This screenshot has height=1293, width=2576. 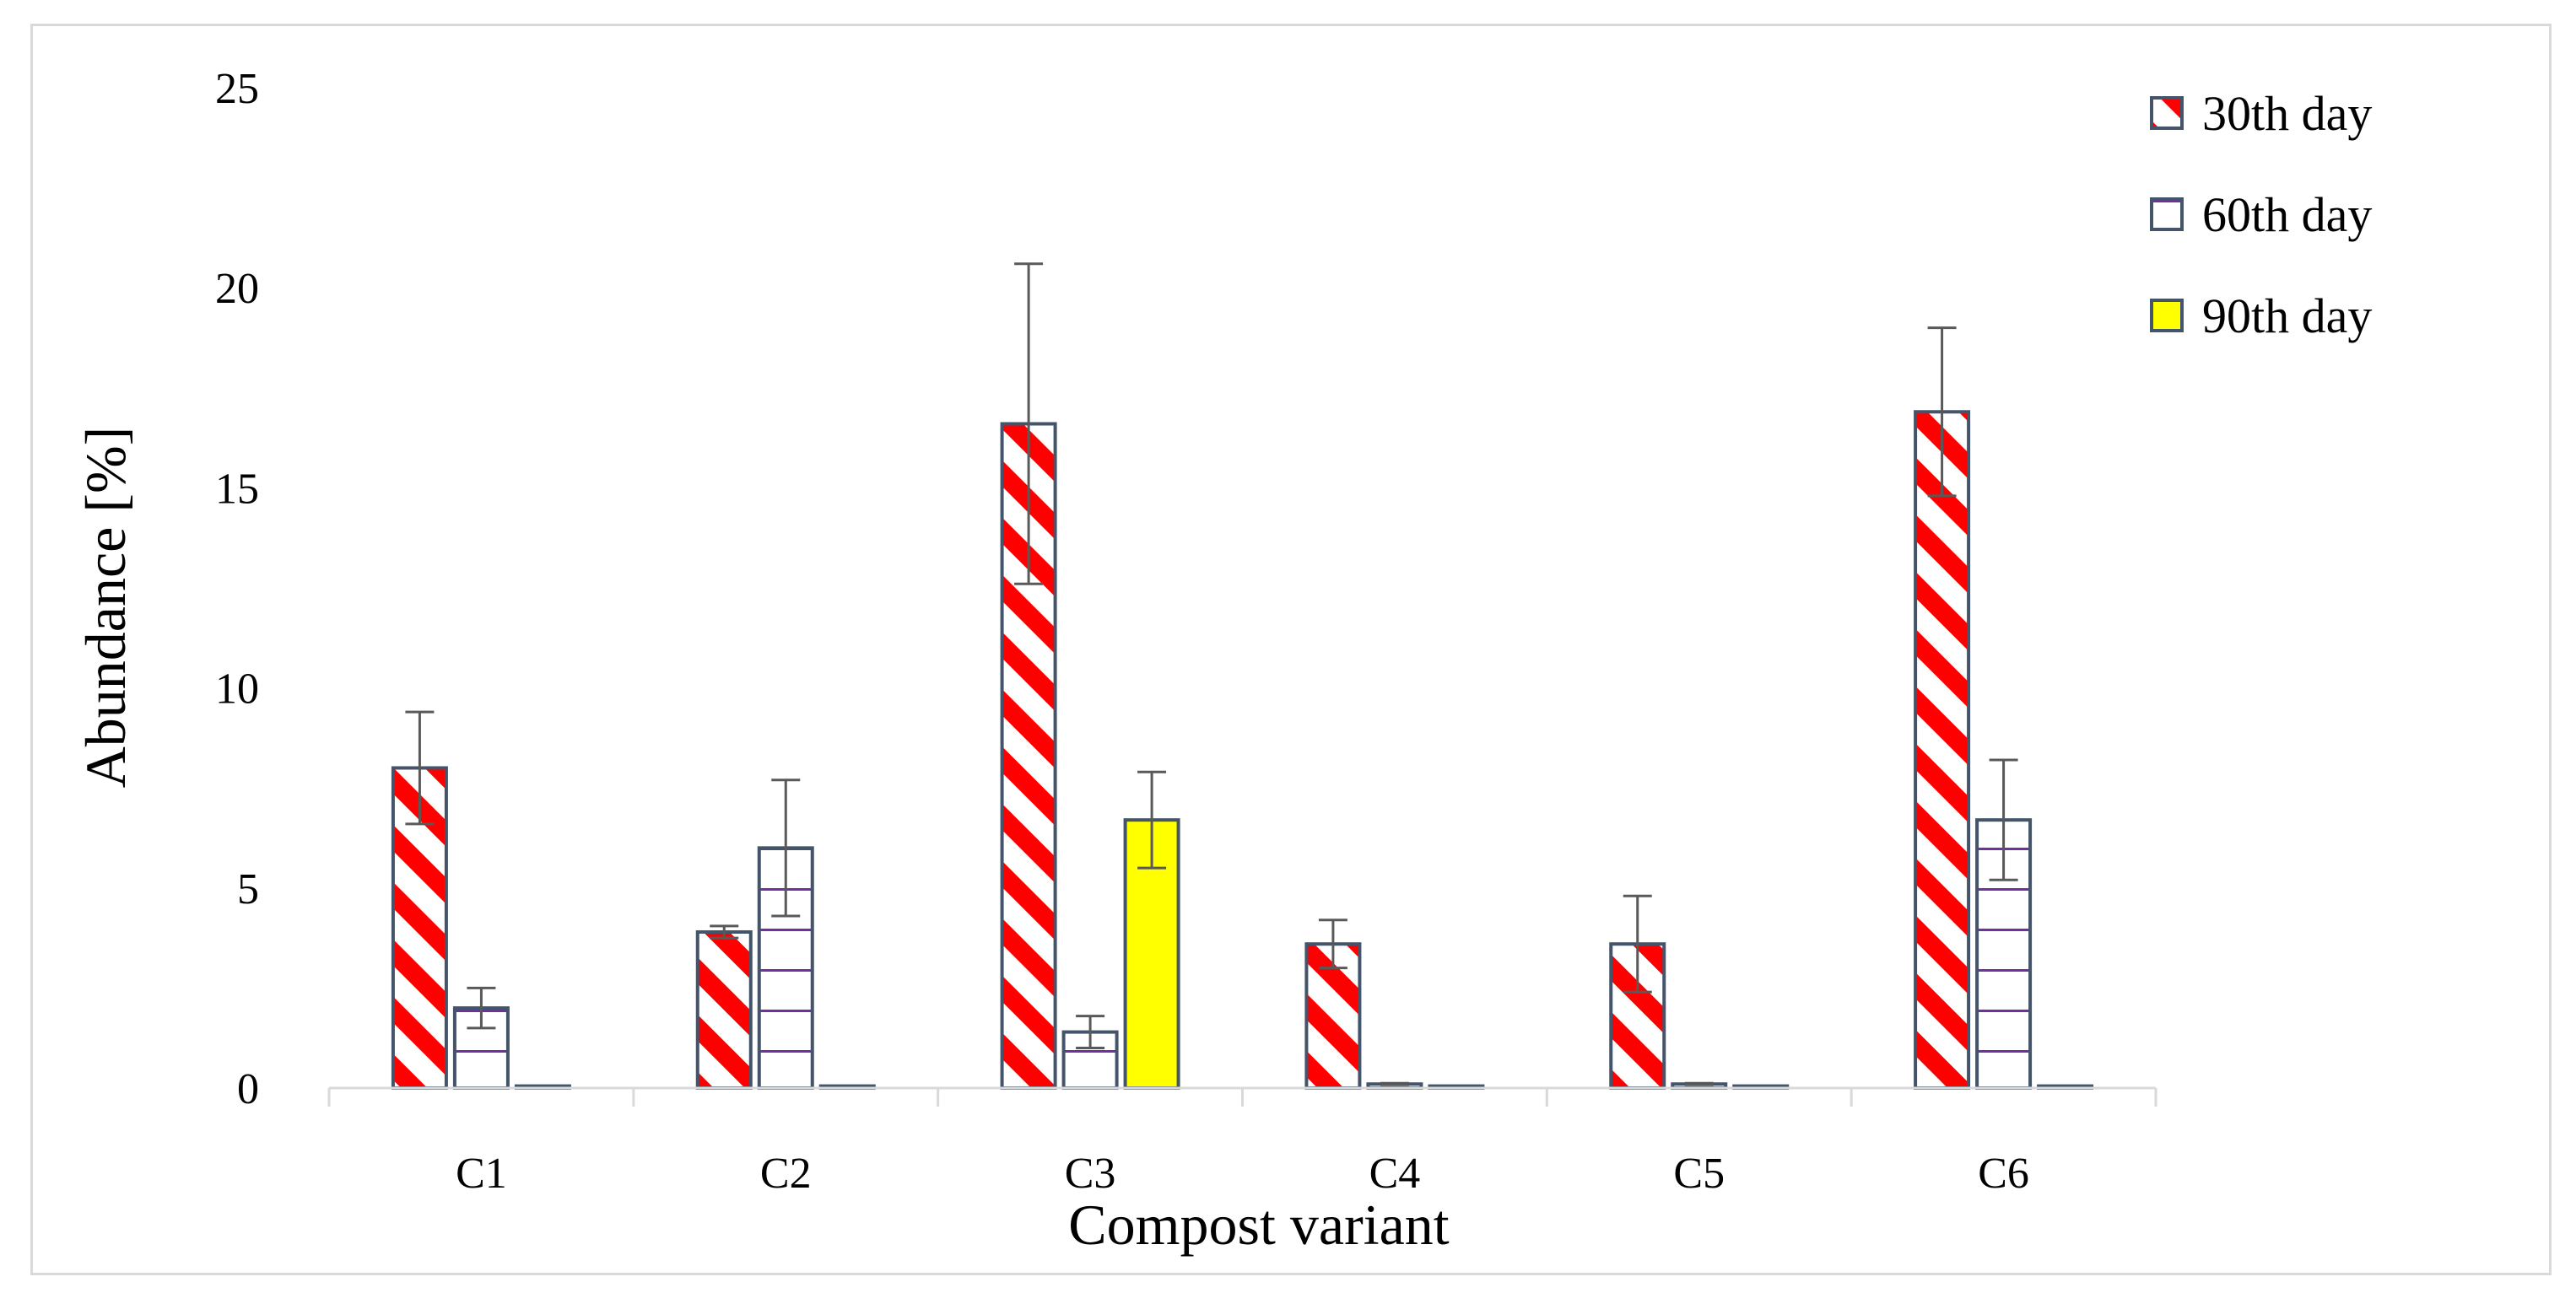 I want to click on legend: 30th day 60th day 90th day, so click(x=2261, y=214).